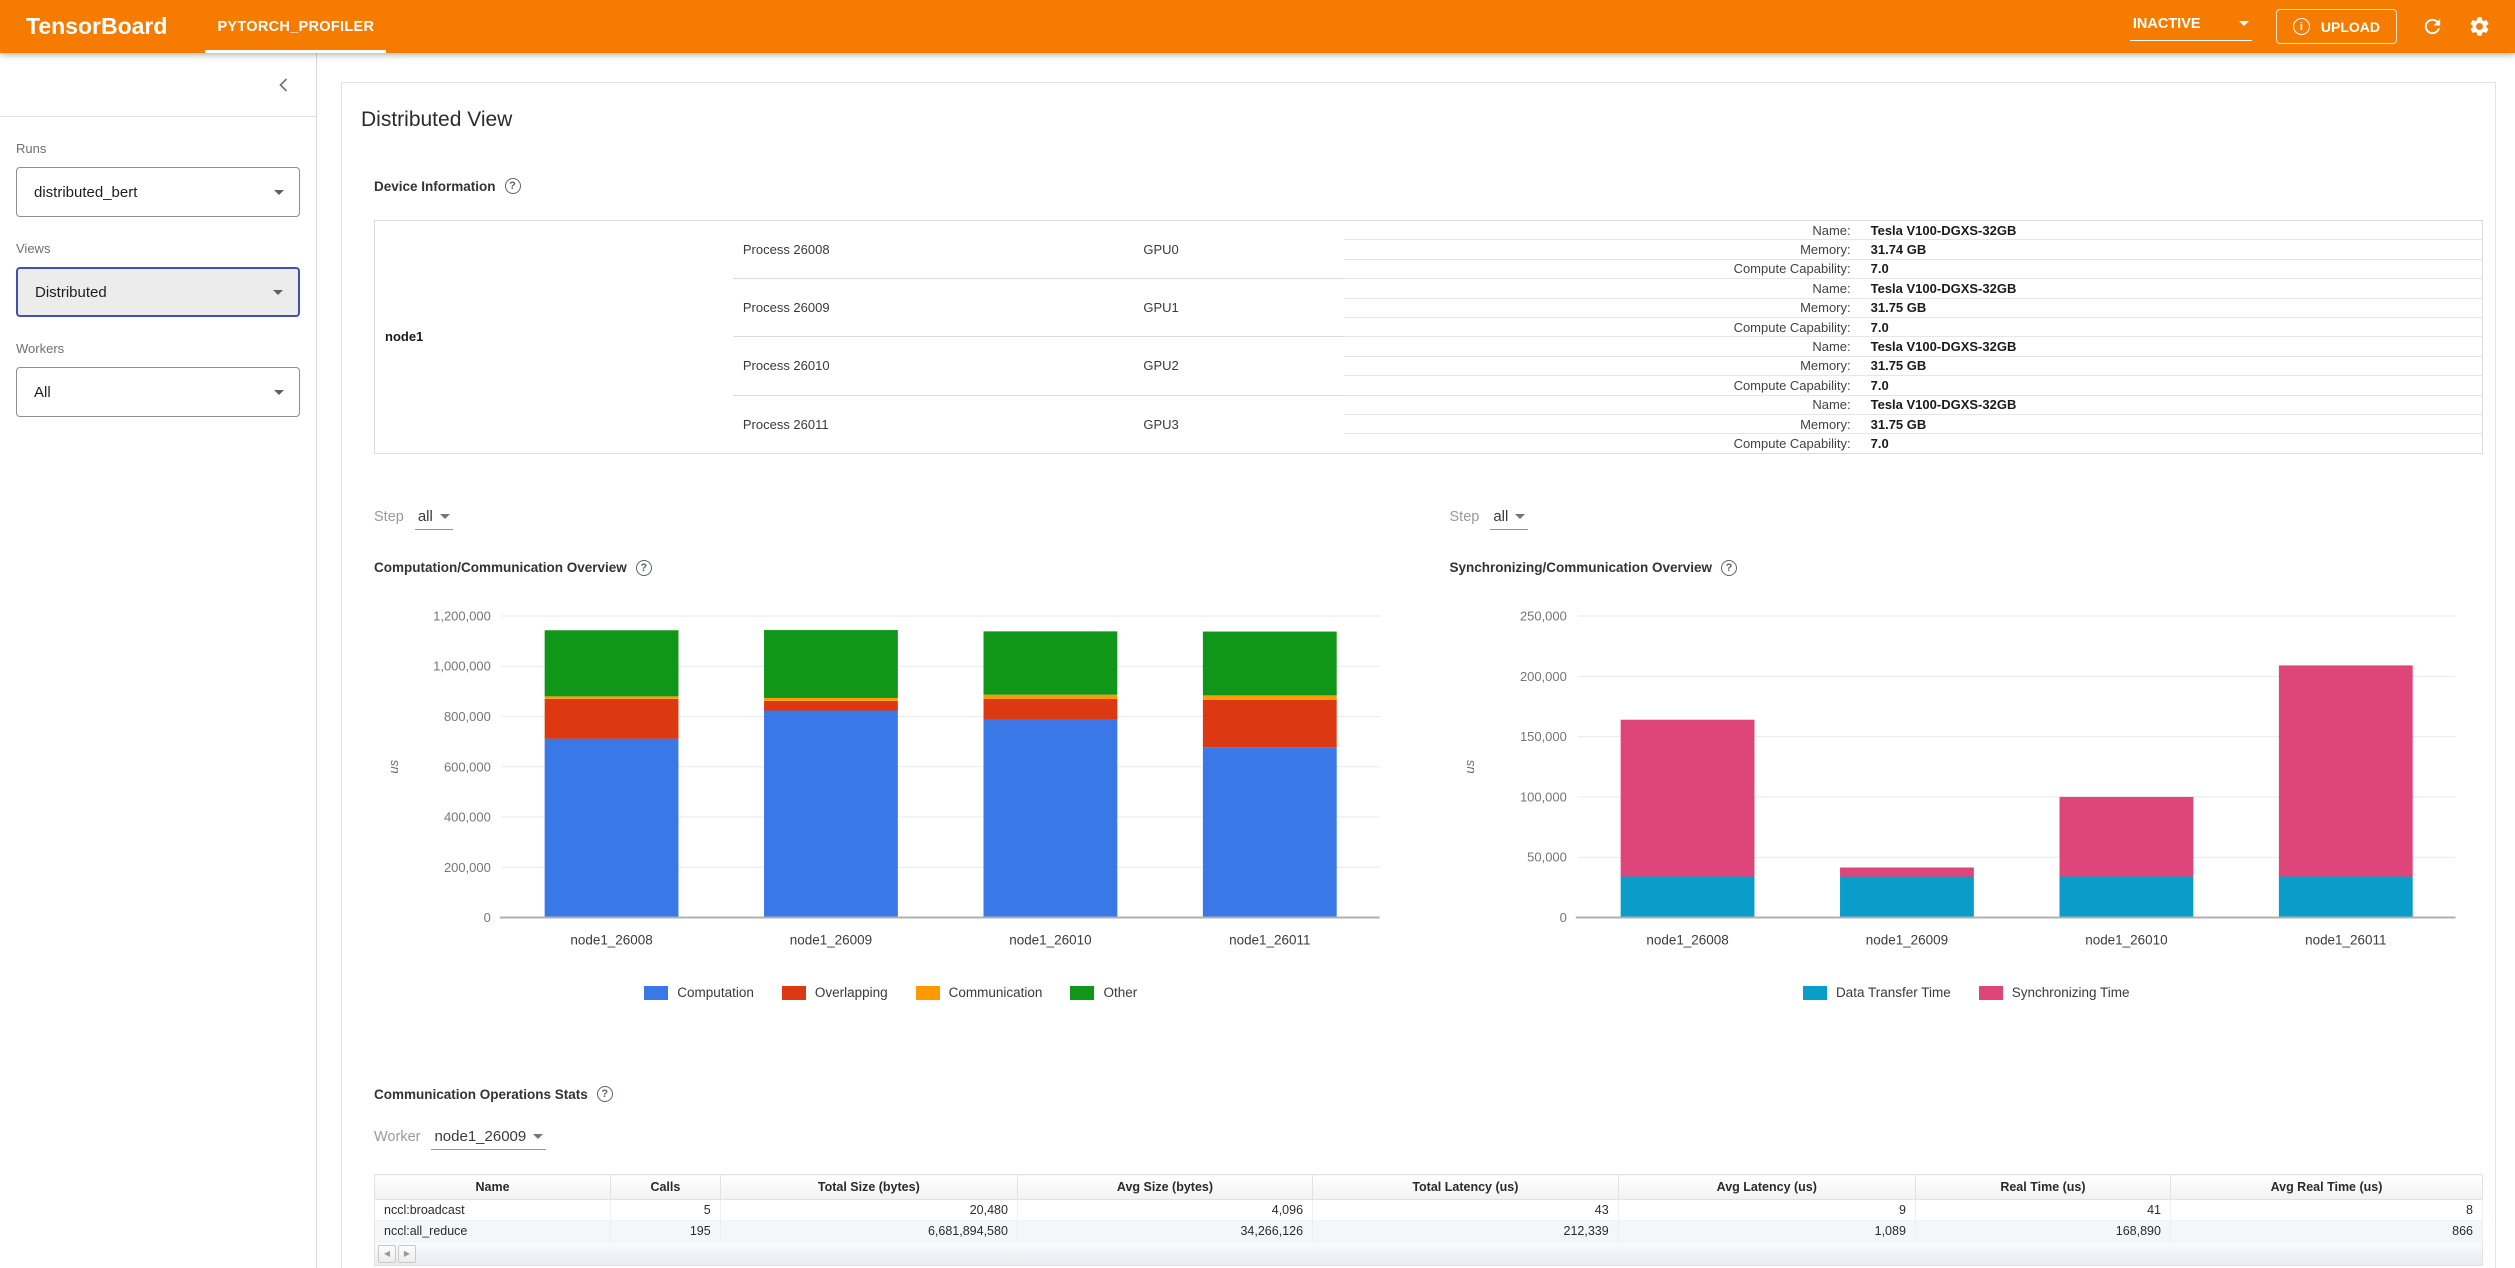  I want to click on comm-op-value: 41, so click(2043, 1210).